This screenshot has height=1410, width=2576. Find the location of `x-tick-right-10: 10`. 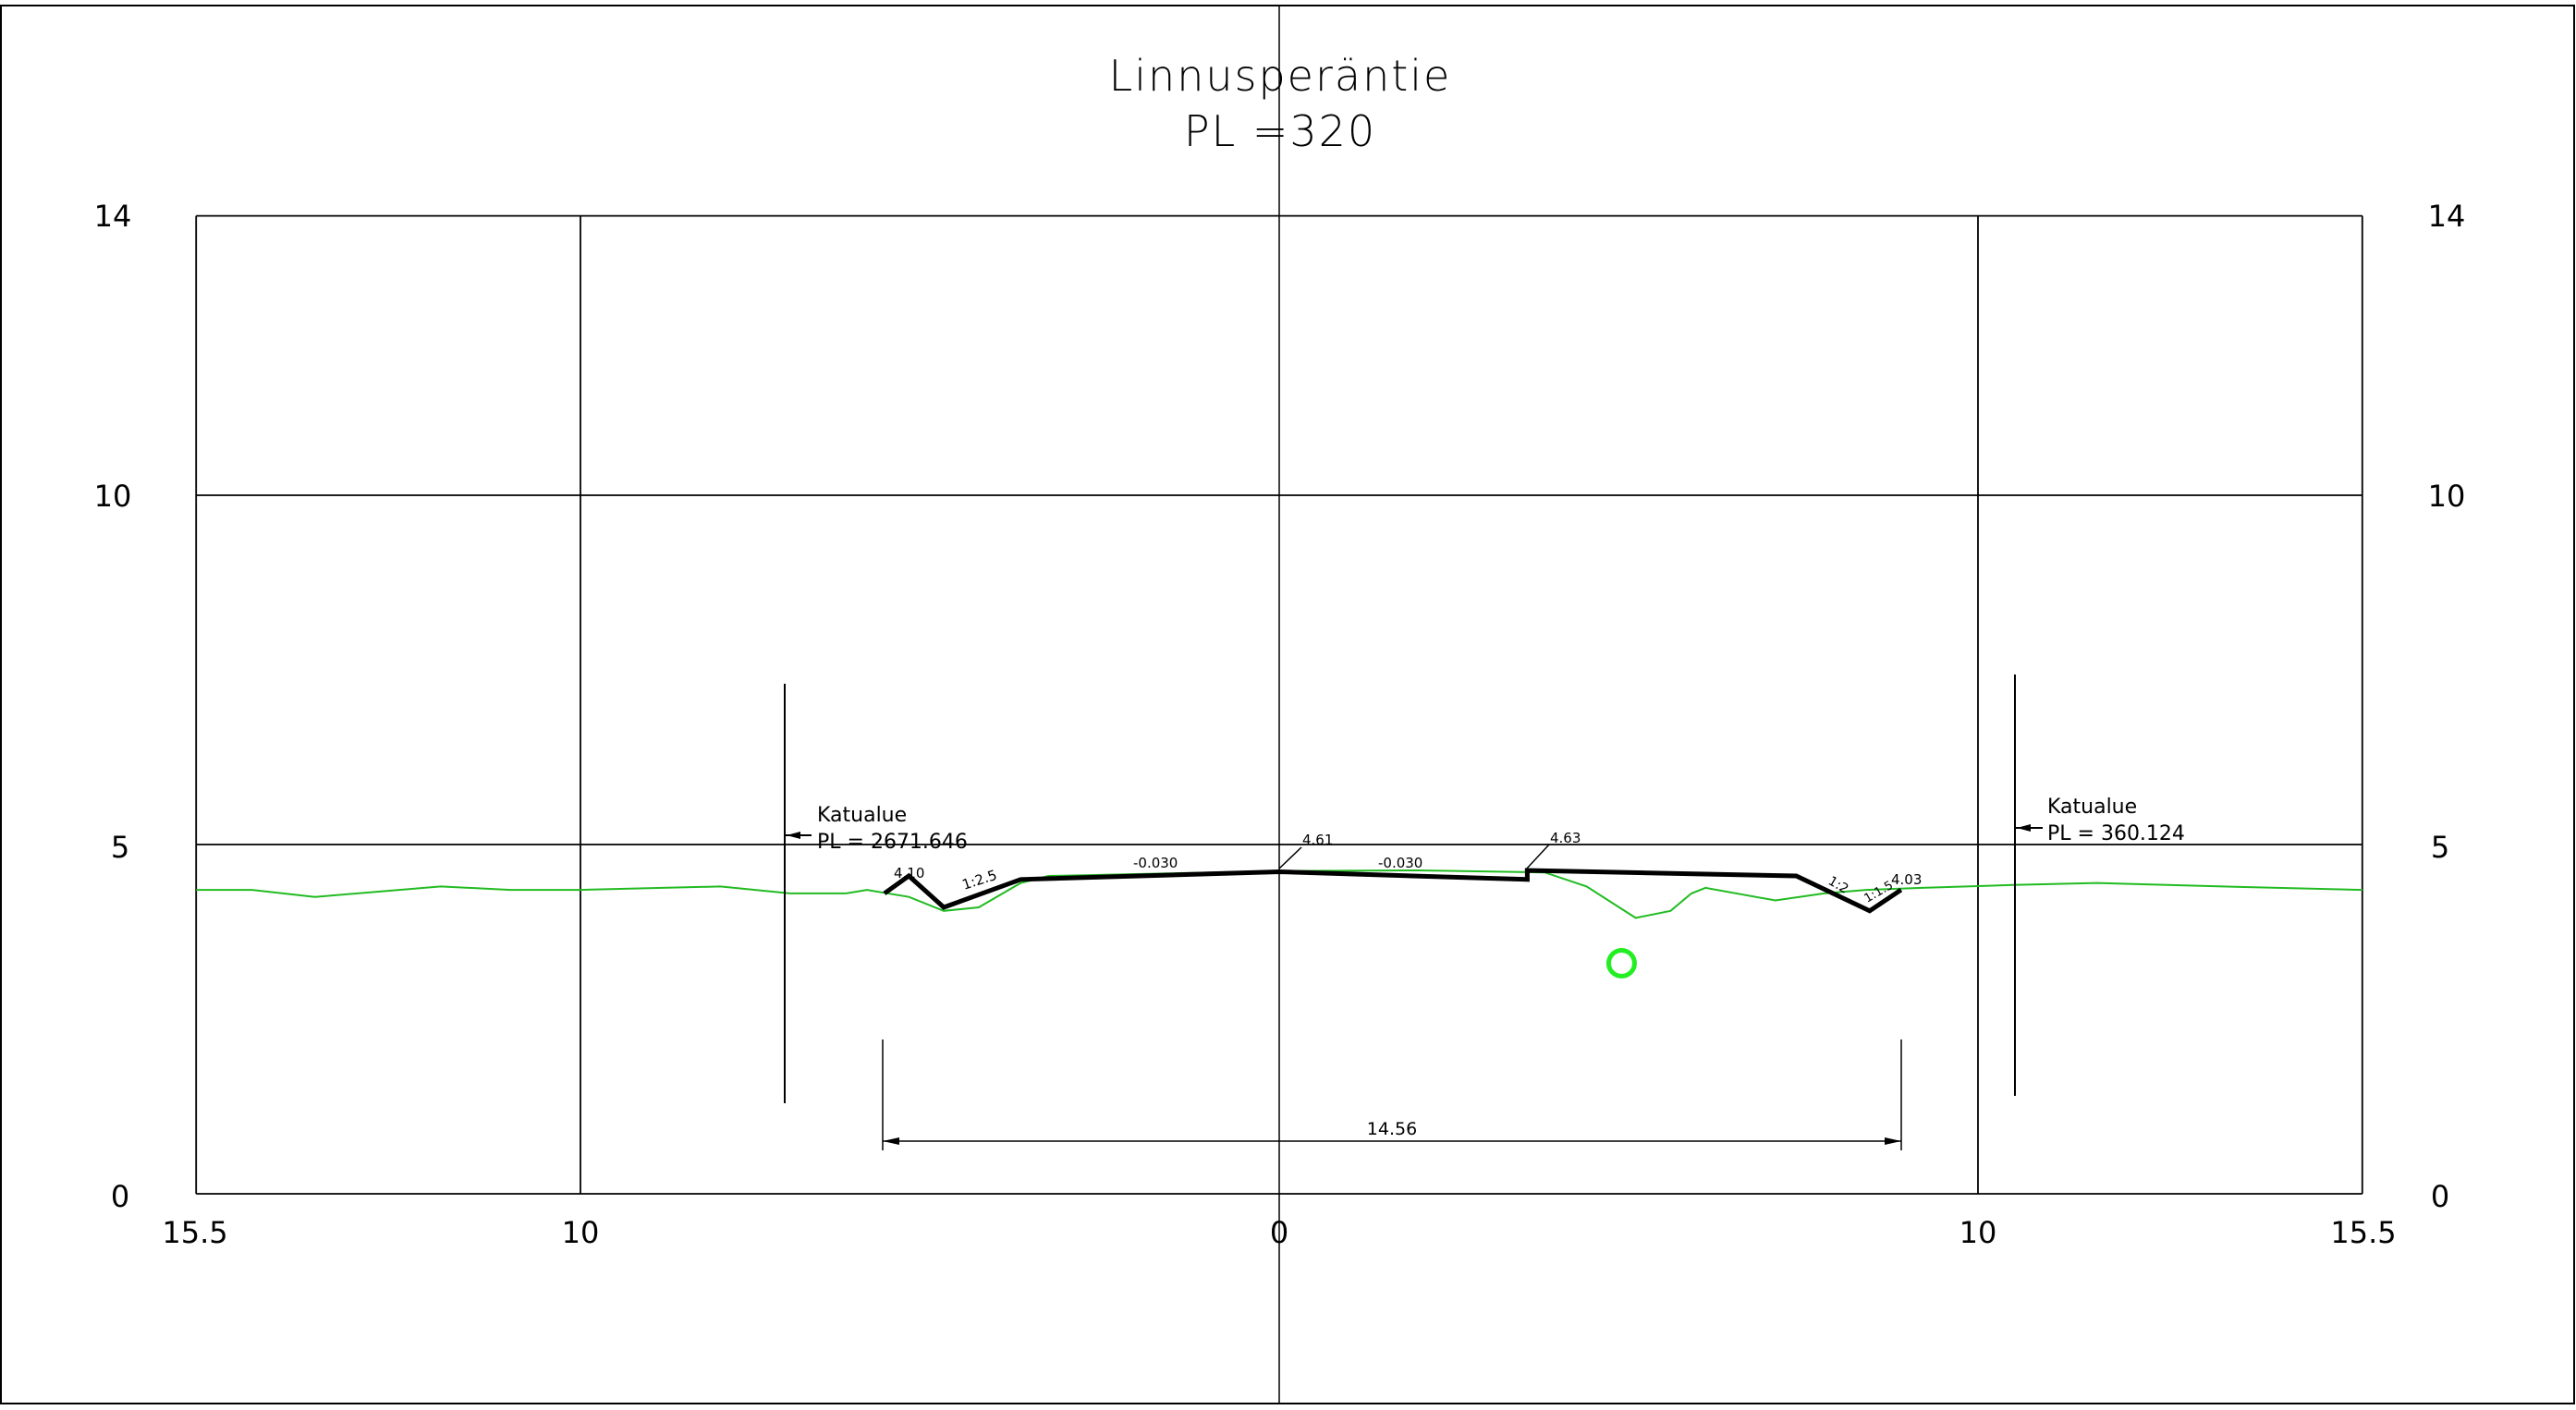

x-tick-right-10: 10 is located at coordinates (1978, 1232).